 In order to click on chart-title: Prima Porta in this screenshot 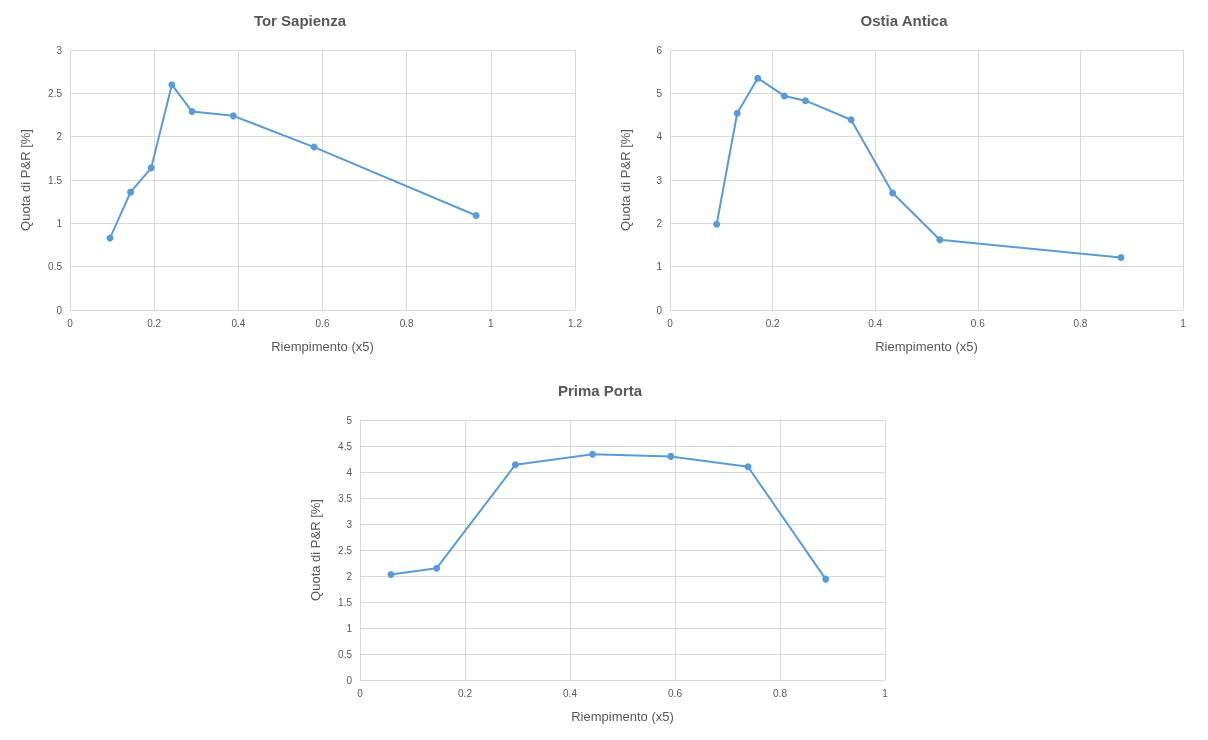, I will do `click(600, 390)`.